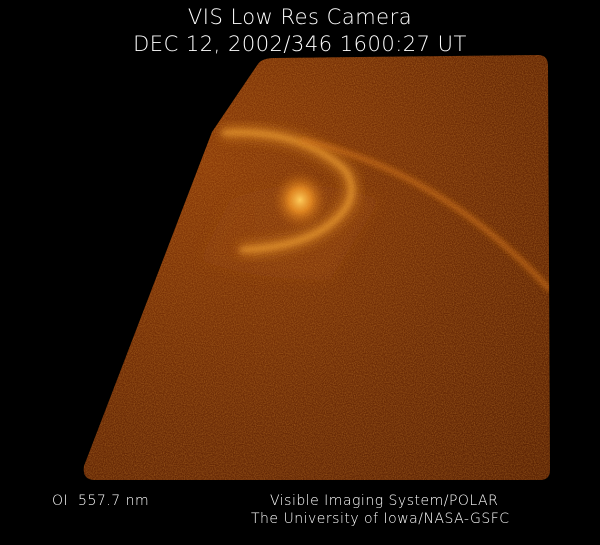 The width and height of the screenshot is (600, 545). I want to click on image-timestamp: DEC 12, 2002/346 1600:27 UT, so click(300, 44).